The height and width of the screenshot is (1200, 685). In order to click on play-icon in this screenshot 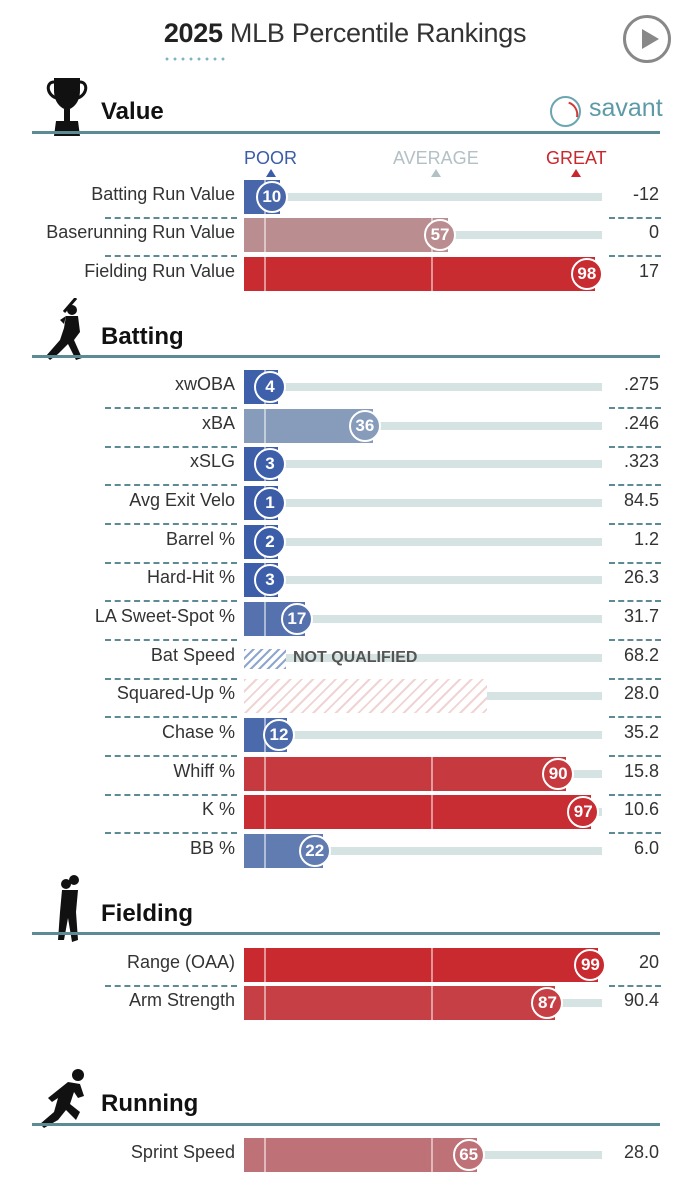, I will do `click(650, 39)`.